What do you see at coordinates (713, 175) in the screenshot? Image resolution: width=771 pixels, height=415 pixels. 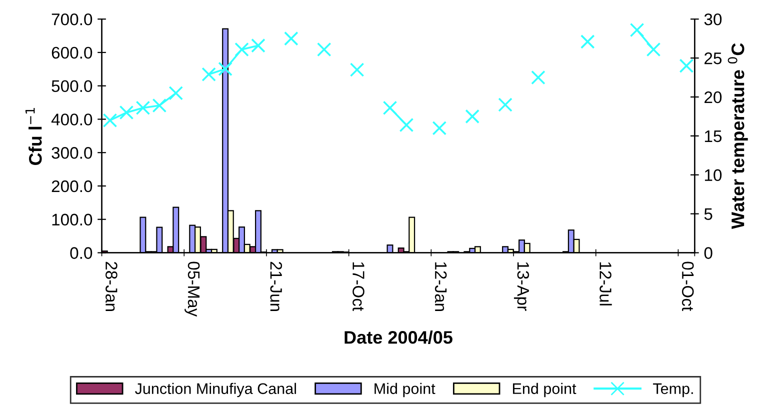 I see `y2-tick-label: 10` at bounding box center [713, 175].